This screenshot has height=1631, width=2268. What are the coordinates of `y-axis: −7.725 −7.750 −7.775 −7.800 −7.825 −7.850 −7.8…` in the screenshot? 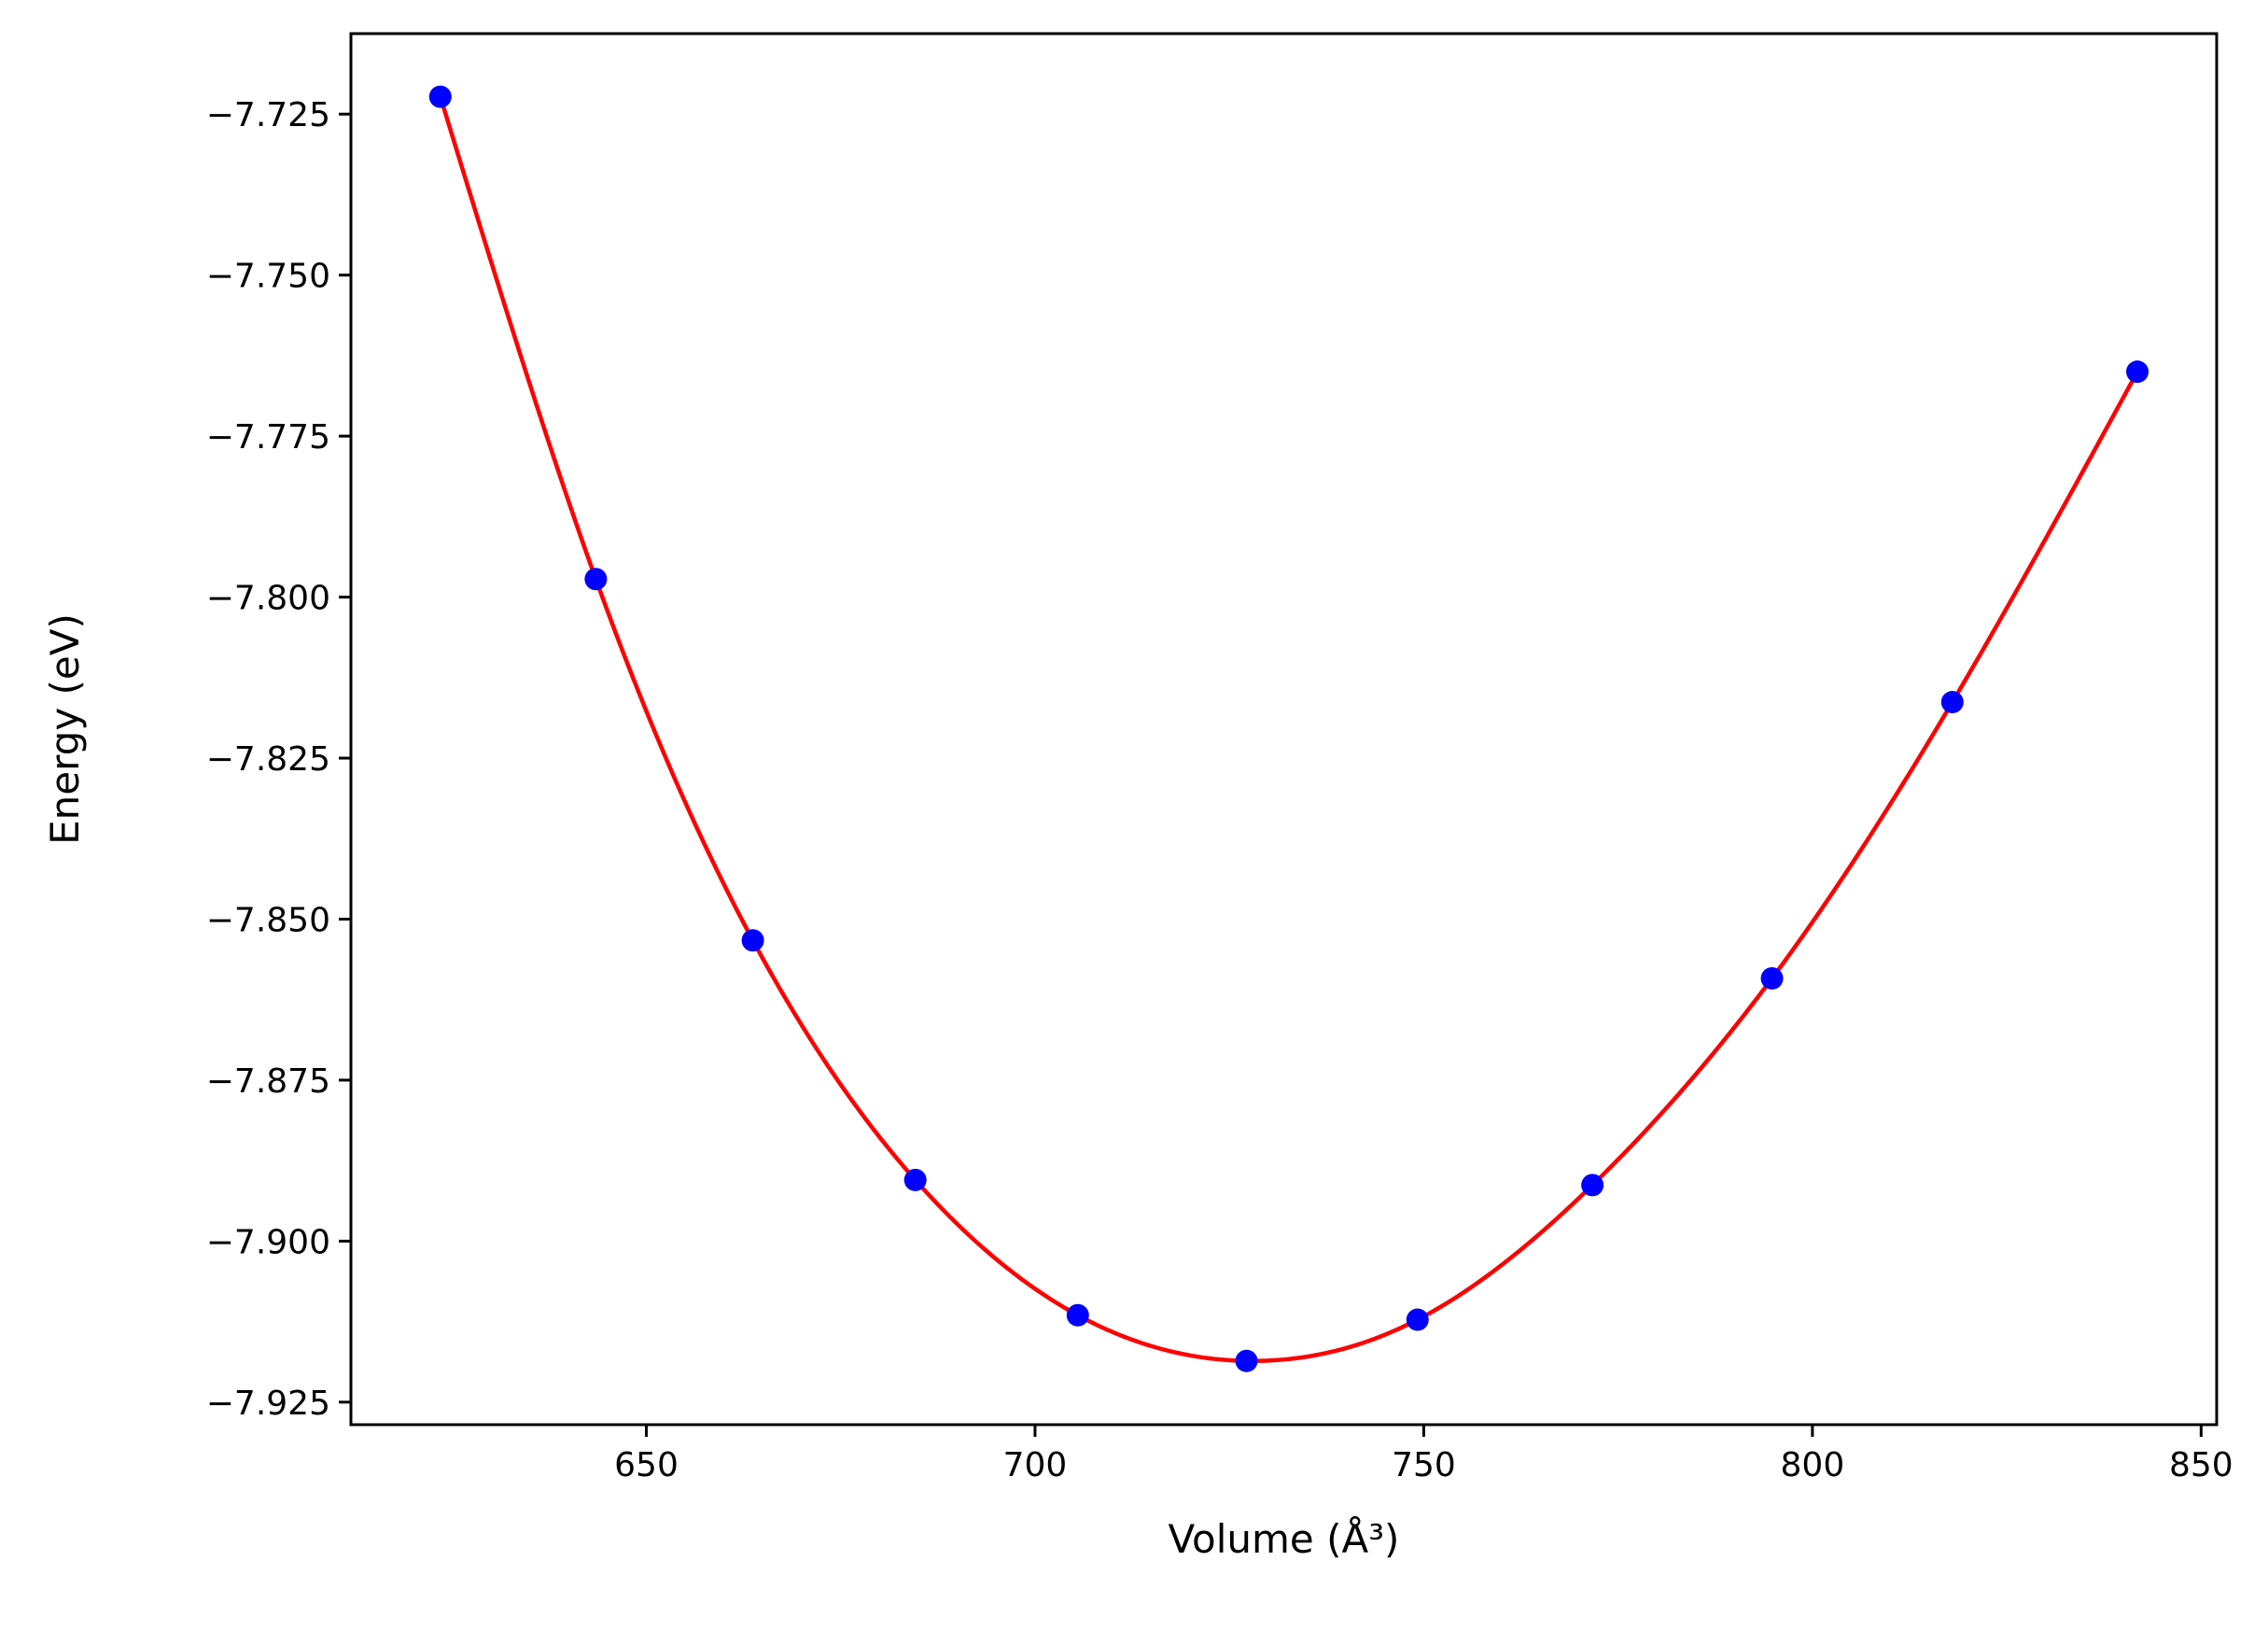 It's located at (278, 759).